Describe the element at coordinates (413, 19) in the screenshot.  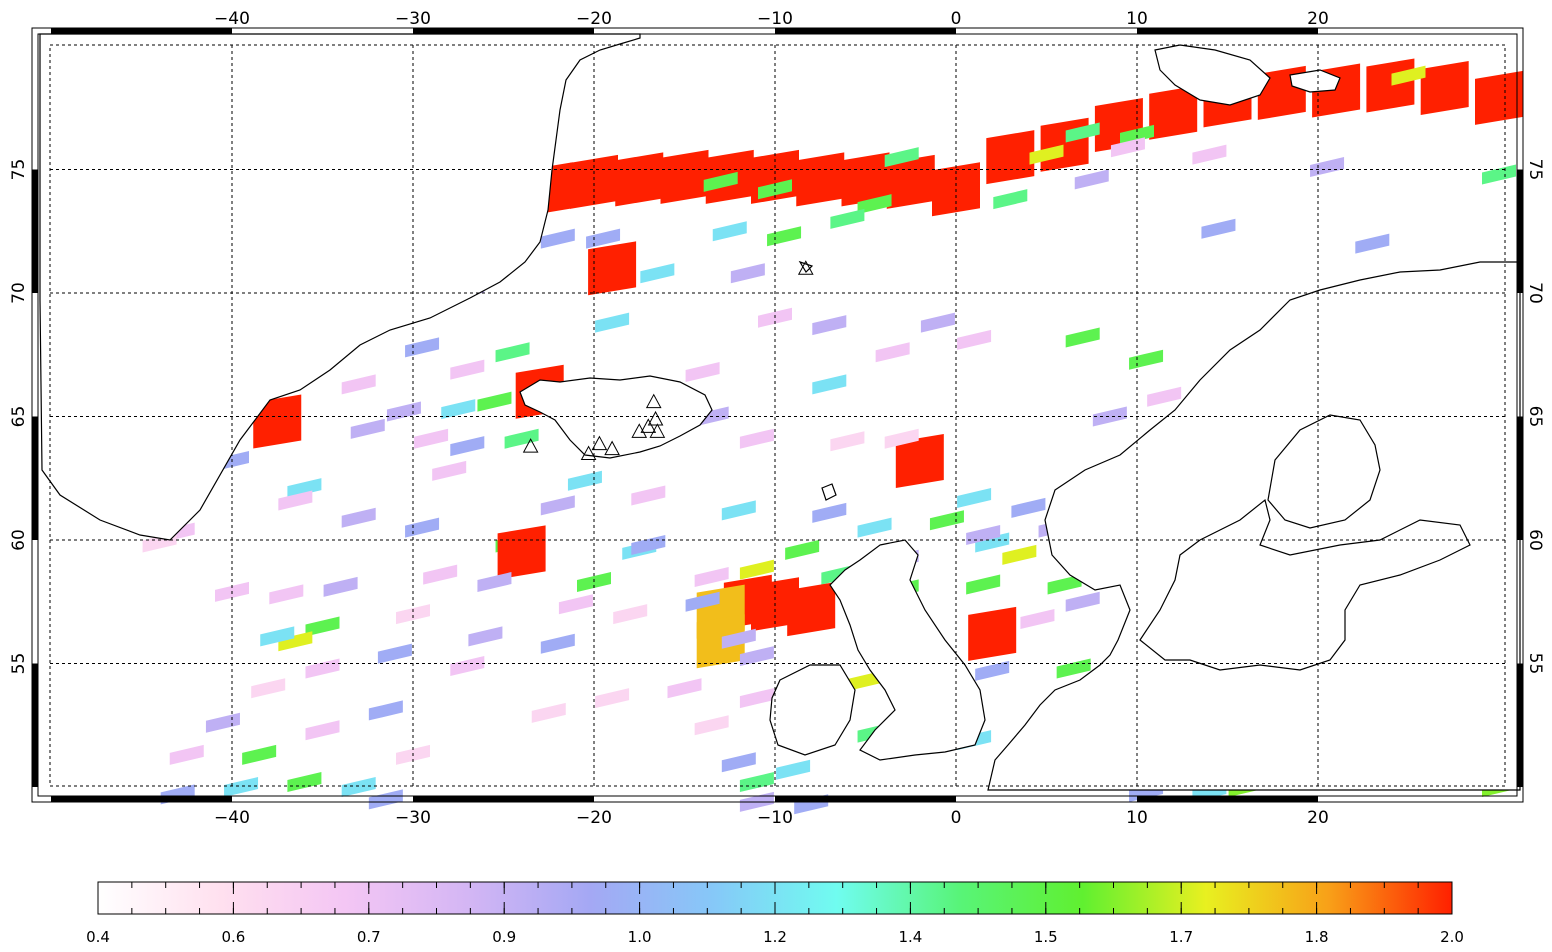
I see `lon-tick-label-top: −30` at that location.